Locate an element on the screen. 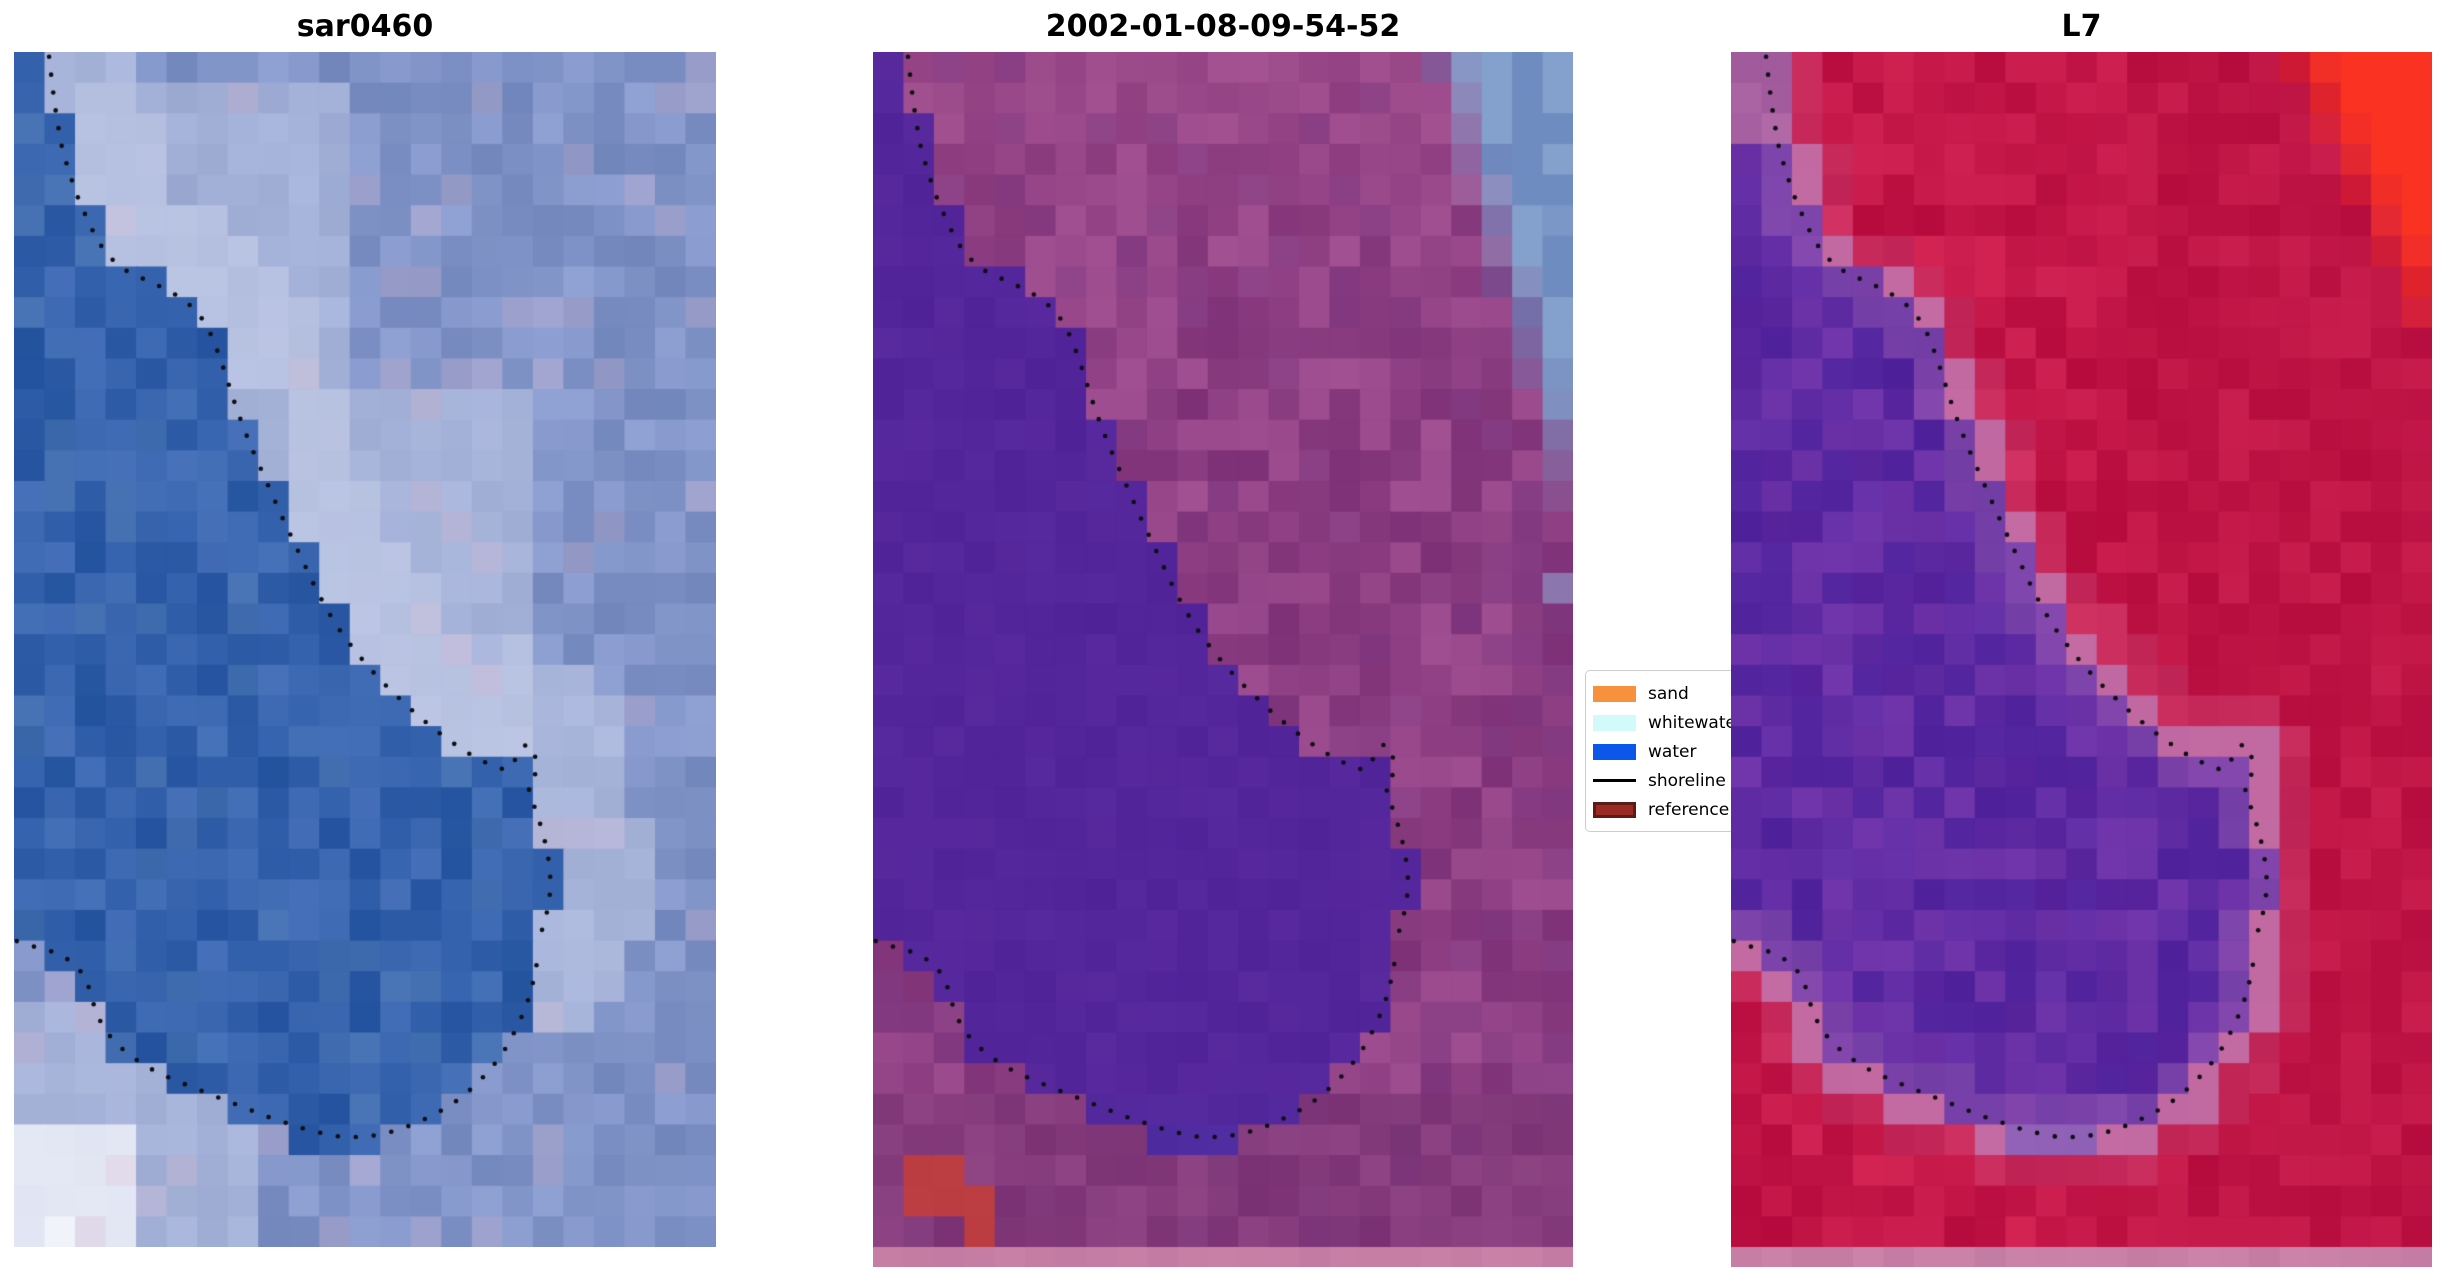  sand-swatch-icon is located at coordinates (1614, 693).